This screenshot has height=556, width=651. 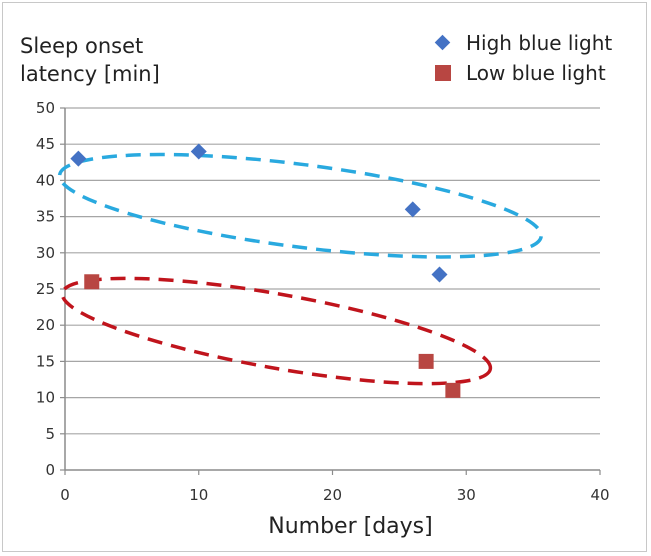 What do you see at coordinates (65, 495) in the screenshot?
I see `x-tick-label-0: 0` at bounding box center [65, 495].